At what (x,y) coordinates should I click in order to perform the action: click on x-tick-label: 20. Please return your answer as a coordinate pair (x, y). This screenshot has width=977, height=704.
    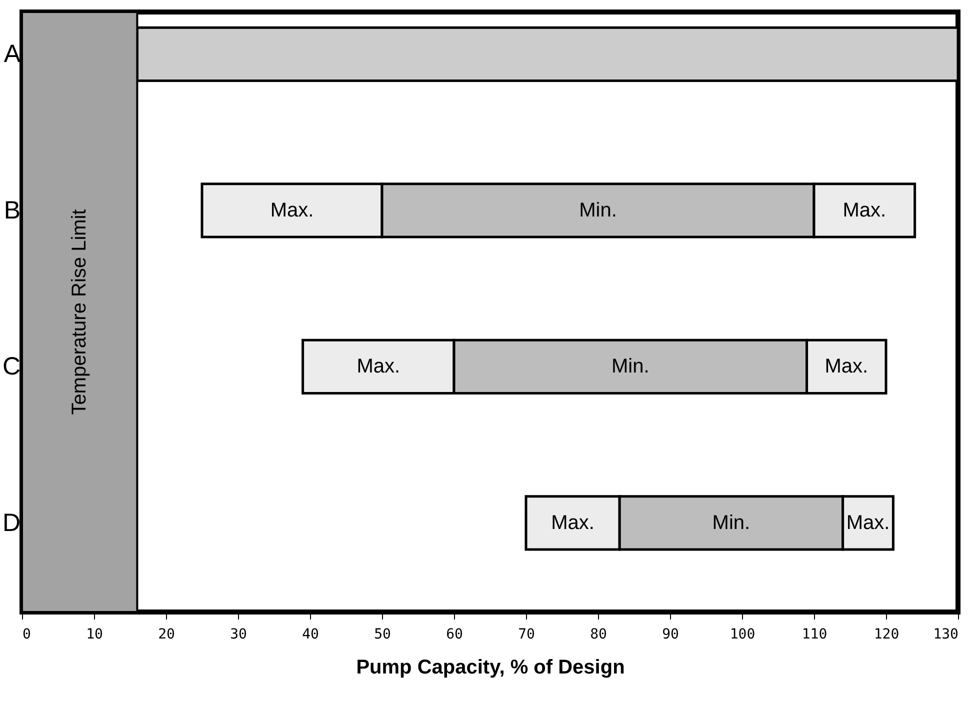
    Looking at the image, I should click on (166, 634).